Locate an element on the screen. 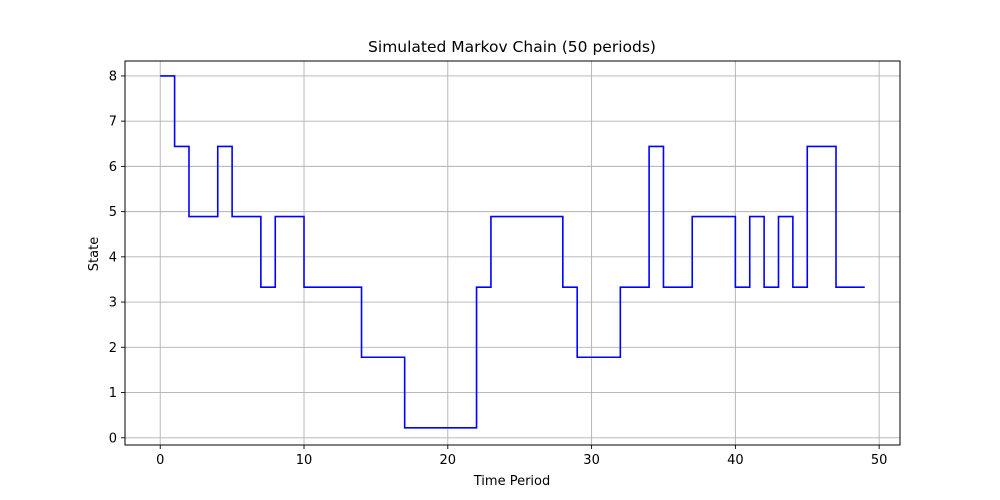  y-axis-ticks: 0 1 2 3 4 5 6 7 8 is located at coordinates (117, 257).